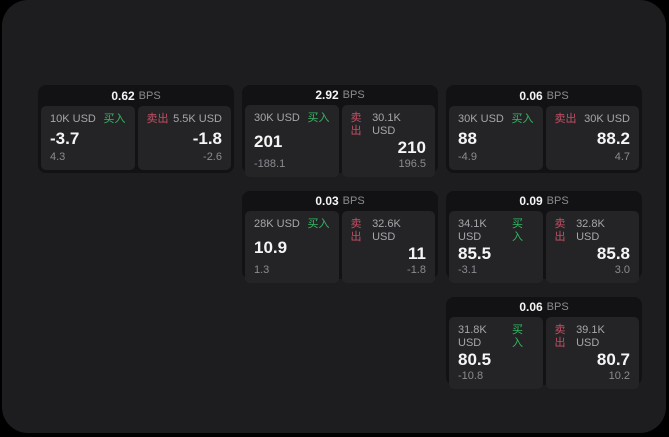 The height and width of the screenshot is (437, 669). Describe the element at coordinates (270, 164) in the screenshot. I see `buy-delta: -188.1` at that location.